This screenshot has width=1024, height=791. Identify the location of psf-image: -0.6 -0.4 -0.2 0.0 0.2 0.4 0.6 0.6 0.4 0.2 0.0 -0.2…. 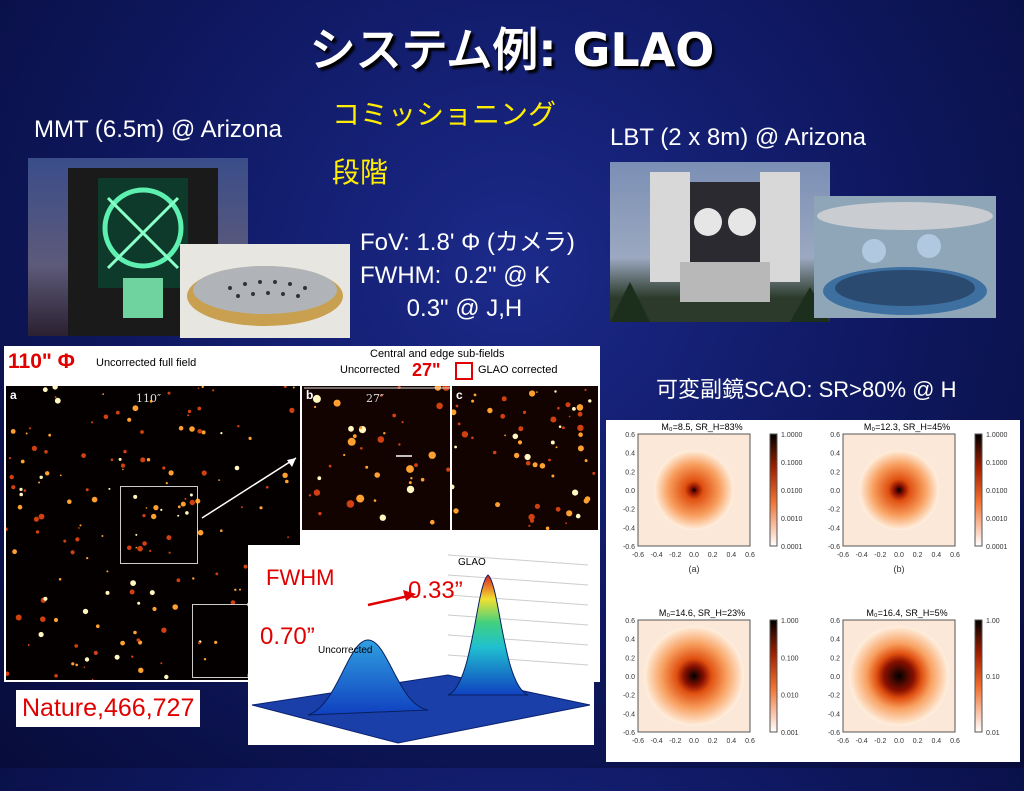
(918, 503).